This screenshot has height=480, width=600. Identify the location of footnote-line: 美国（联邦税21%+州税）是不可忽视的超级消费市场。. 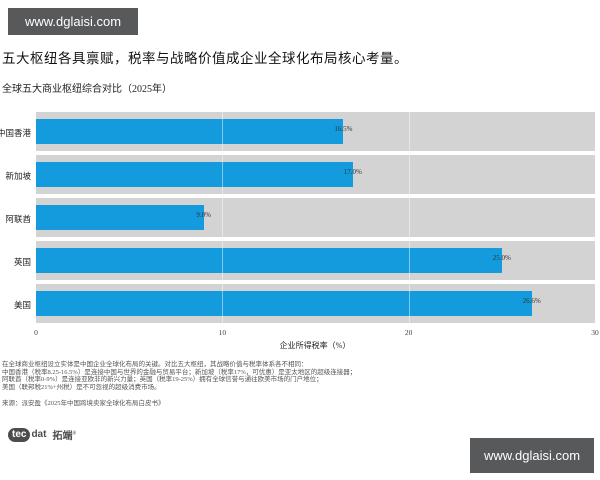
(81, 387).